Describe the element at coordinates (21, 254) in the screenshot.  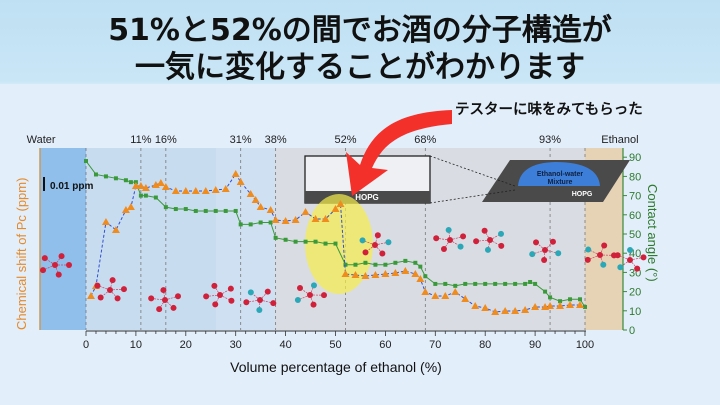
I see `svg-text: Chemical shift of Pc (ppm)` at that location.